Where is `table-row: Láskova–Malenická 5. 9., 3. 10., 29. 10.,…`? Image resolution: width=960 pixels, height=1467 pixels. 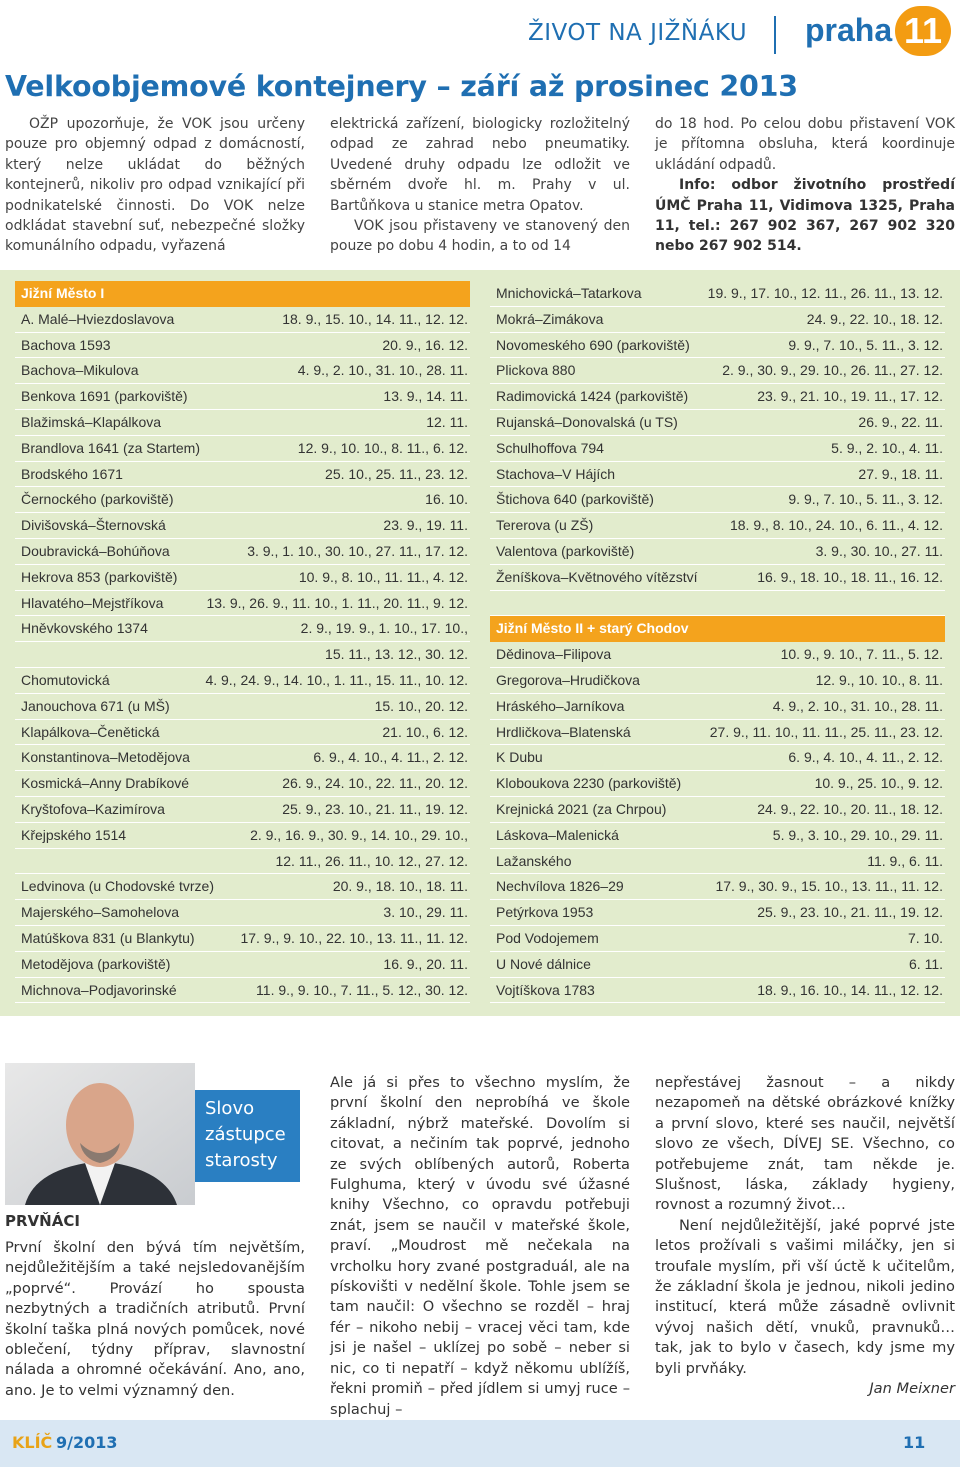
table-row: Láskova–Malenická 5. 9., 3. 10., 29. 10.,… is located at coordinates (717, 836).